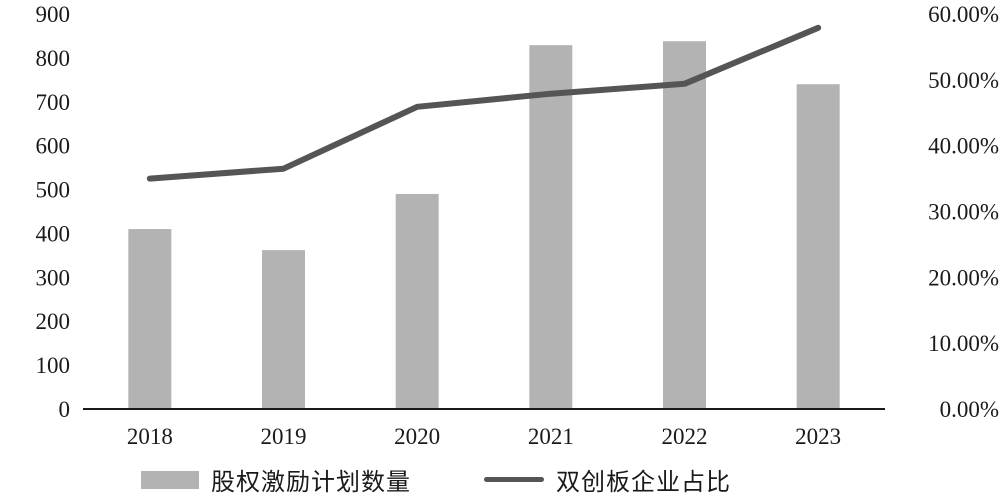 Image resolution: width=999 pixels, height=497 pixels. I want to click on left-tick-label: 400, so click(53, 233).